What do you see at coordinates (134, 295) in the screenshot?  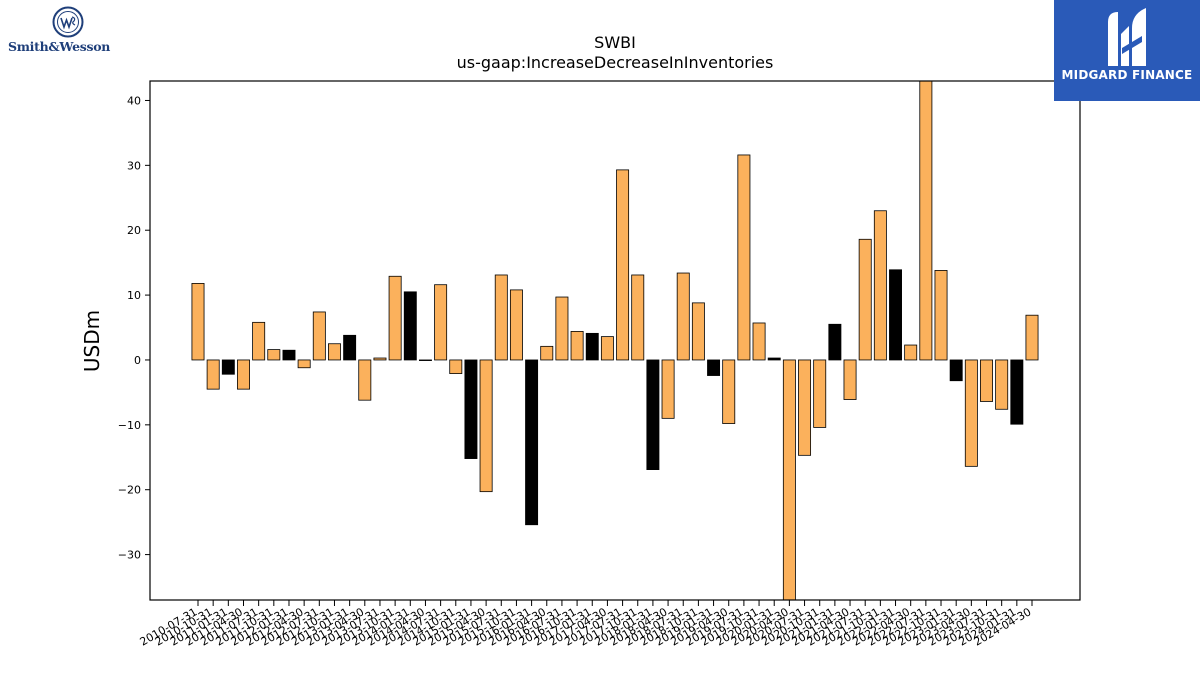 I see `y-tick-label: 10` at bounding box center [134, 295].